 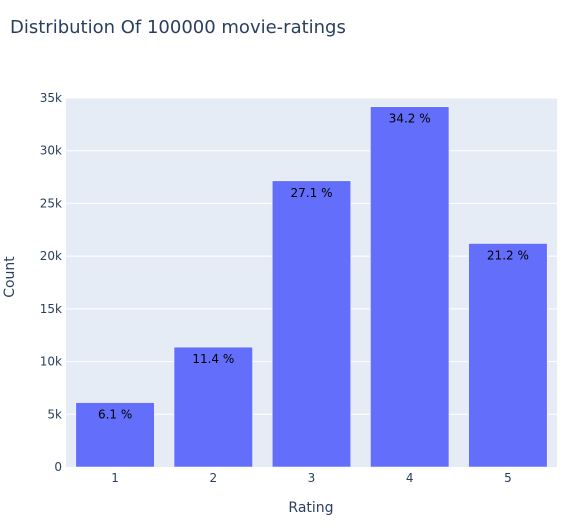 I want to click on y-axis-ticks: 0 5k 10k 15k 20k 25k 30k 35k, so click(x=51, y=282).